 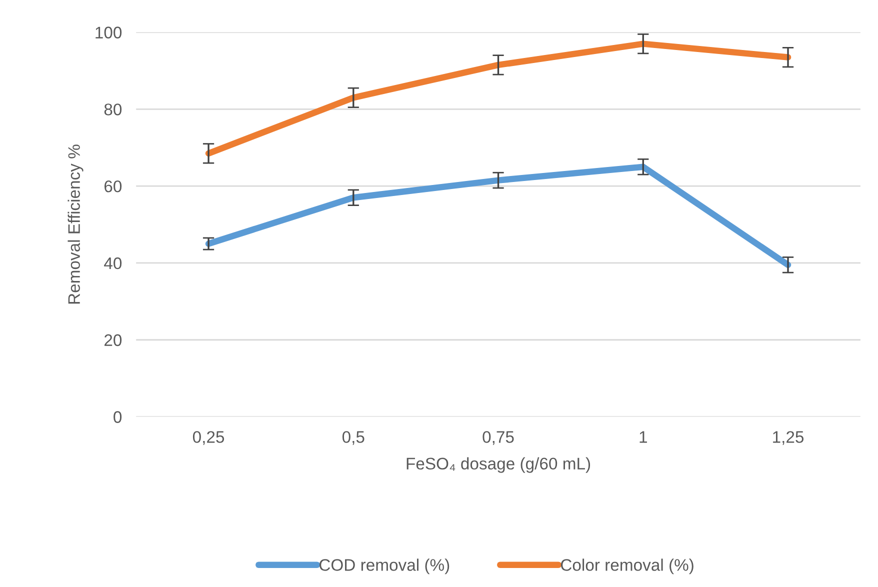 What do you see at coordinates (643, 437) in the screenshot?
I see `x-tick-label: 1` at bounding box center [643, 437].